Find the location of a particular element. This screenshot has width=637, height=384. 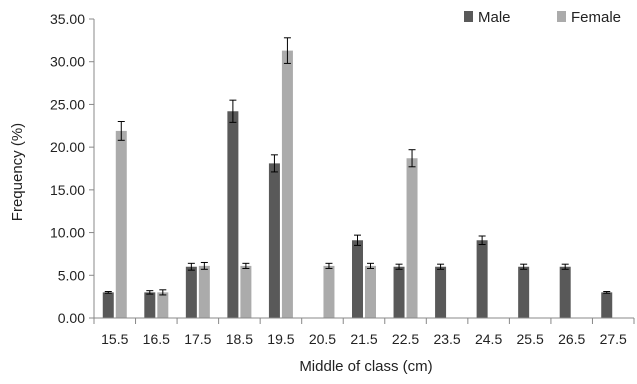

x-tick-label: 24.5 is located at coordinates (488, 339).